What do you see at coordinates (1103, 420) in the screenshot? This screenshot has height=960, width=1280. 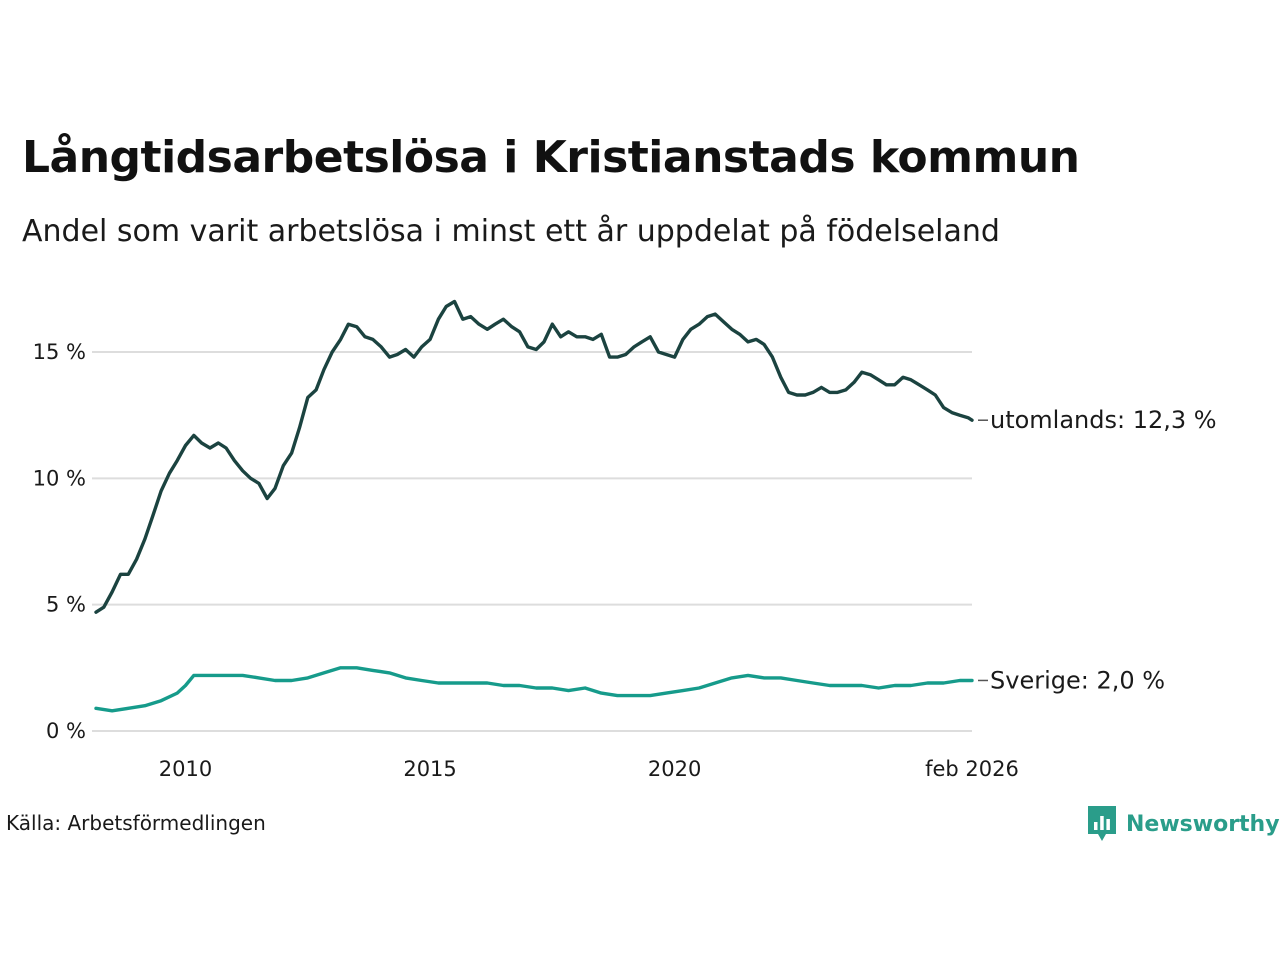 I see `series-end-label-utomlands: utomlands: 12,3 %` at bounding box center [1103, 420].